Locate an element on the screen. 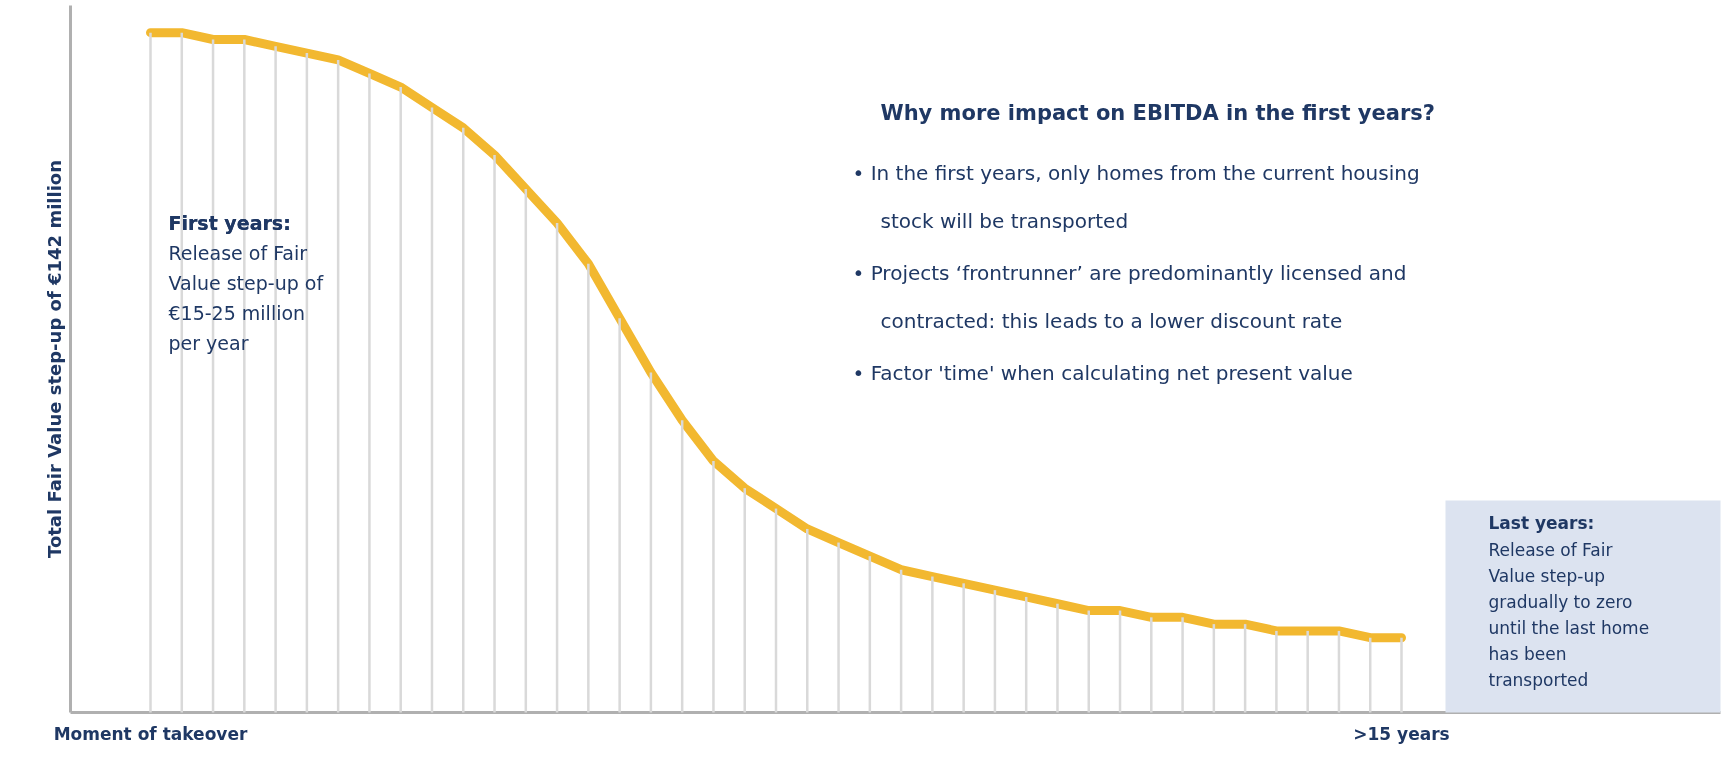 This screenshot has width=1725, height=758. annotation: First years: is located at coordinates (229, 222).